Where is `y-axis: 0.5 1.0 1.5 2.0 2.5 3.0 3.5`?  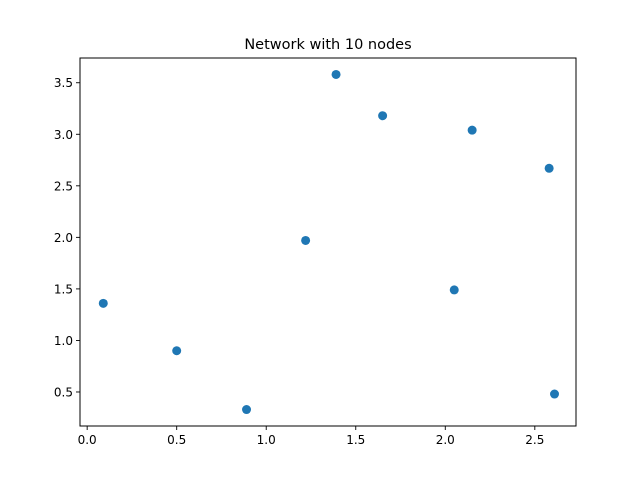 y-axis: 0.5 1.0 1.5 2.0 2.5 3.0 3.5 is located at coordinates (67, 237).